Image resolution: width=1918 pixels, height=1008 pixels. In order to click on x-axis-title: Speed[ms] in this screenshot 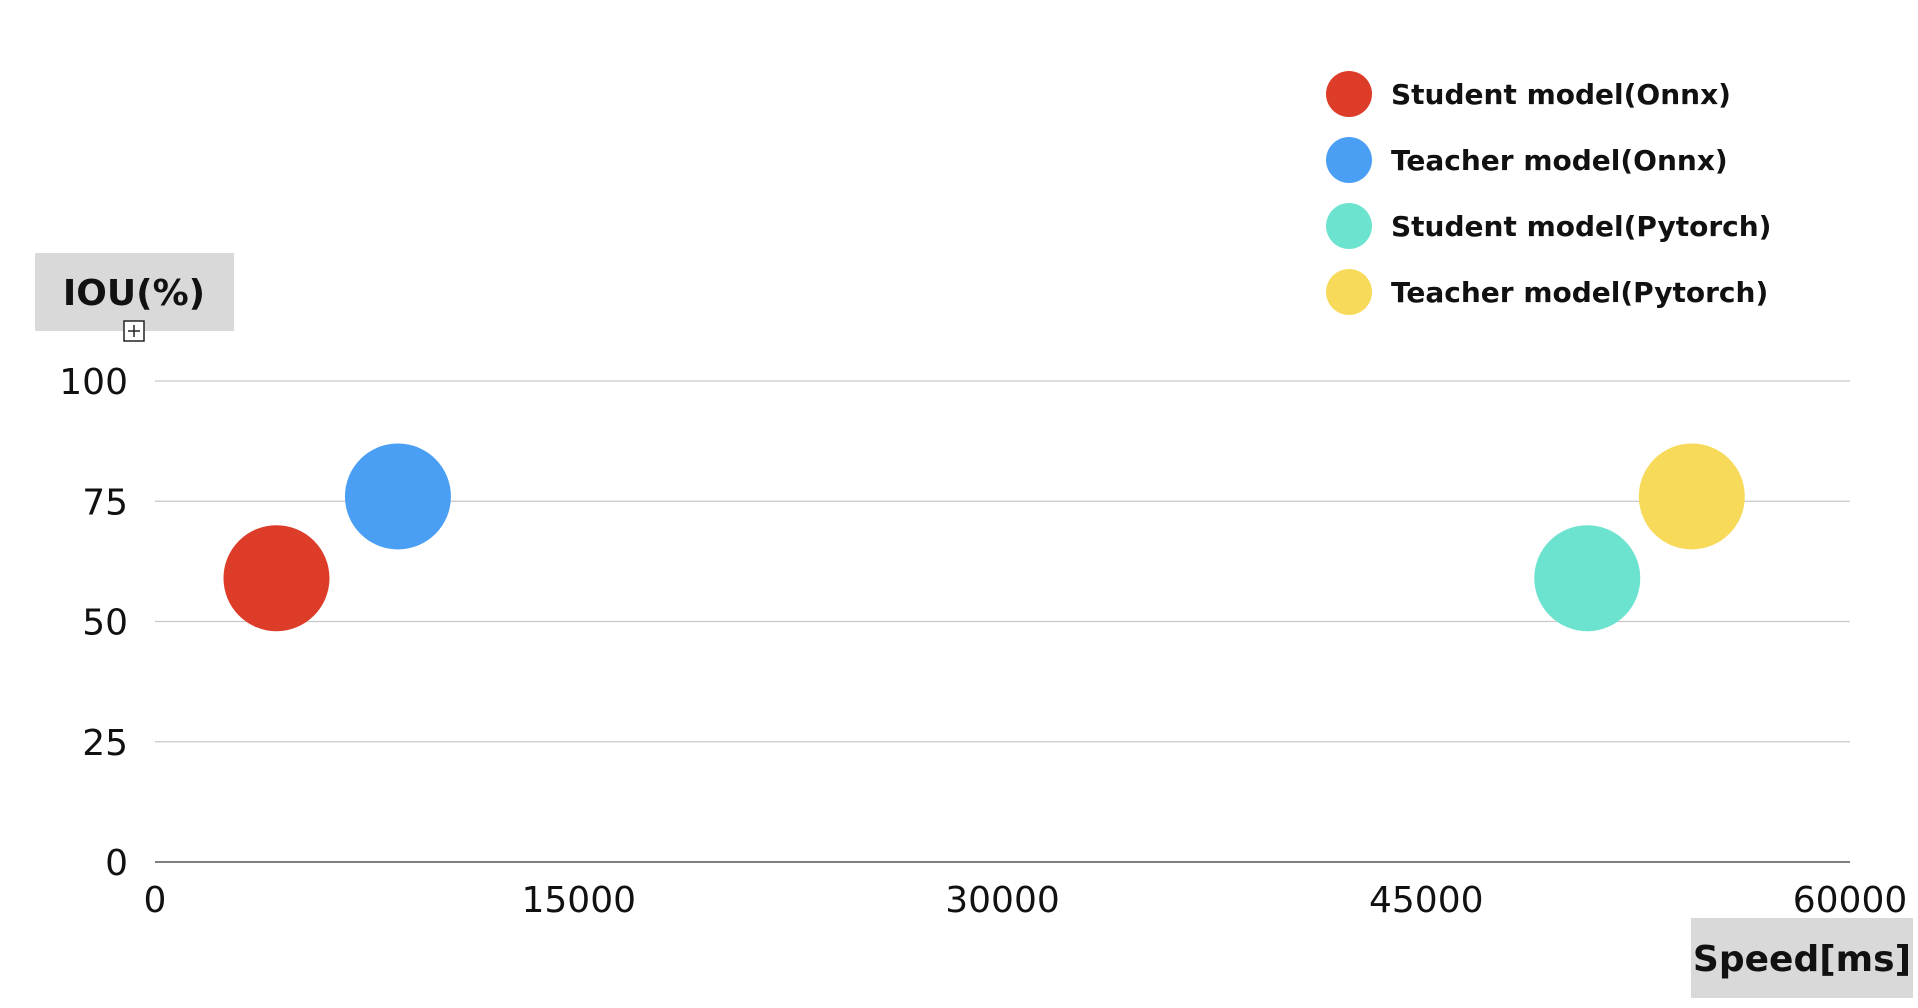, I will do `click(1802, 958)`.